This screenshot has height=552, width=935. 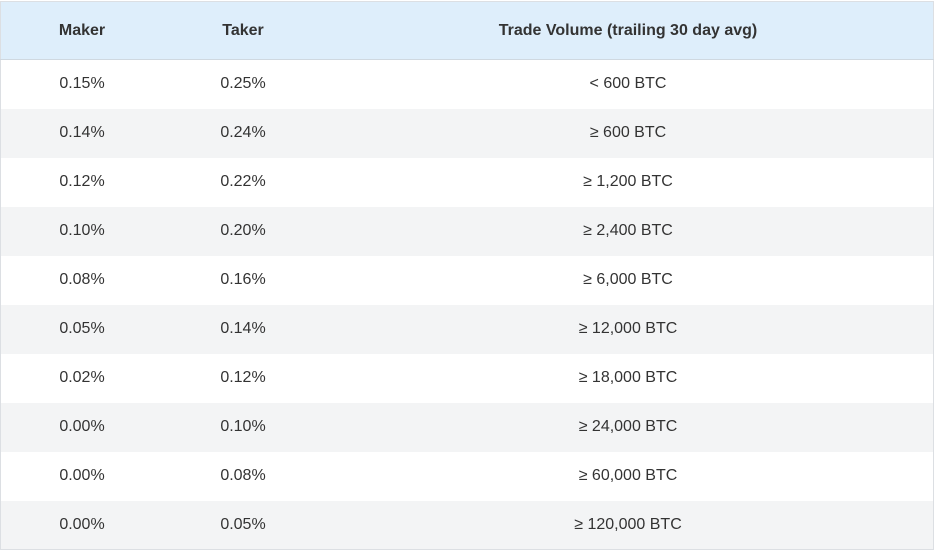 I want to click on trade-volume-cell: ≥ 60,000 BTC, so click(x=628, y=475).